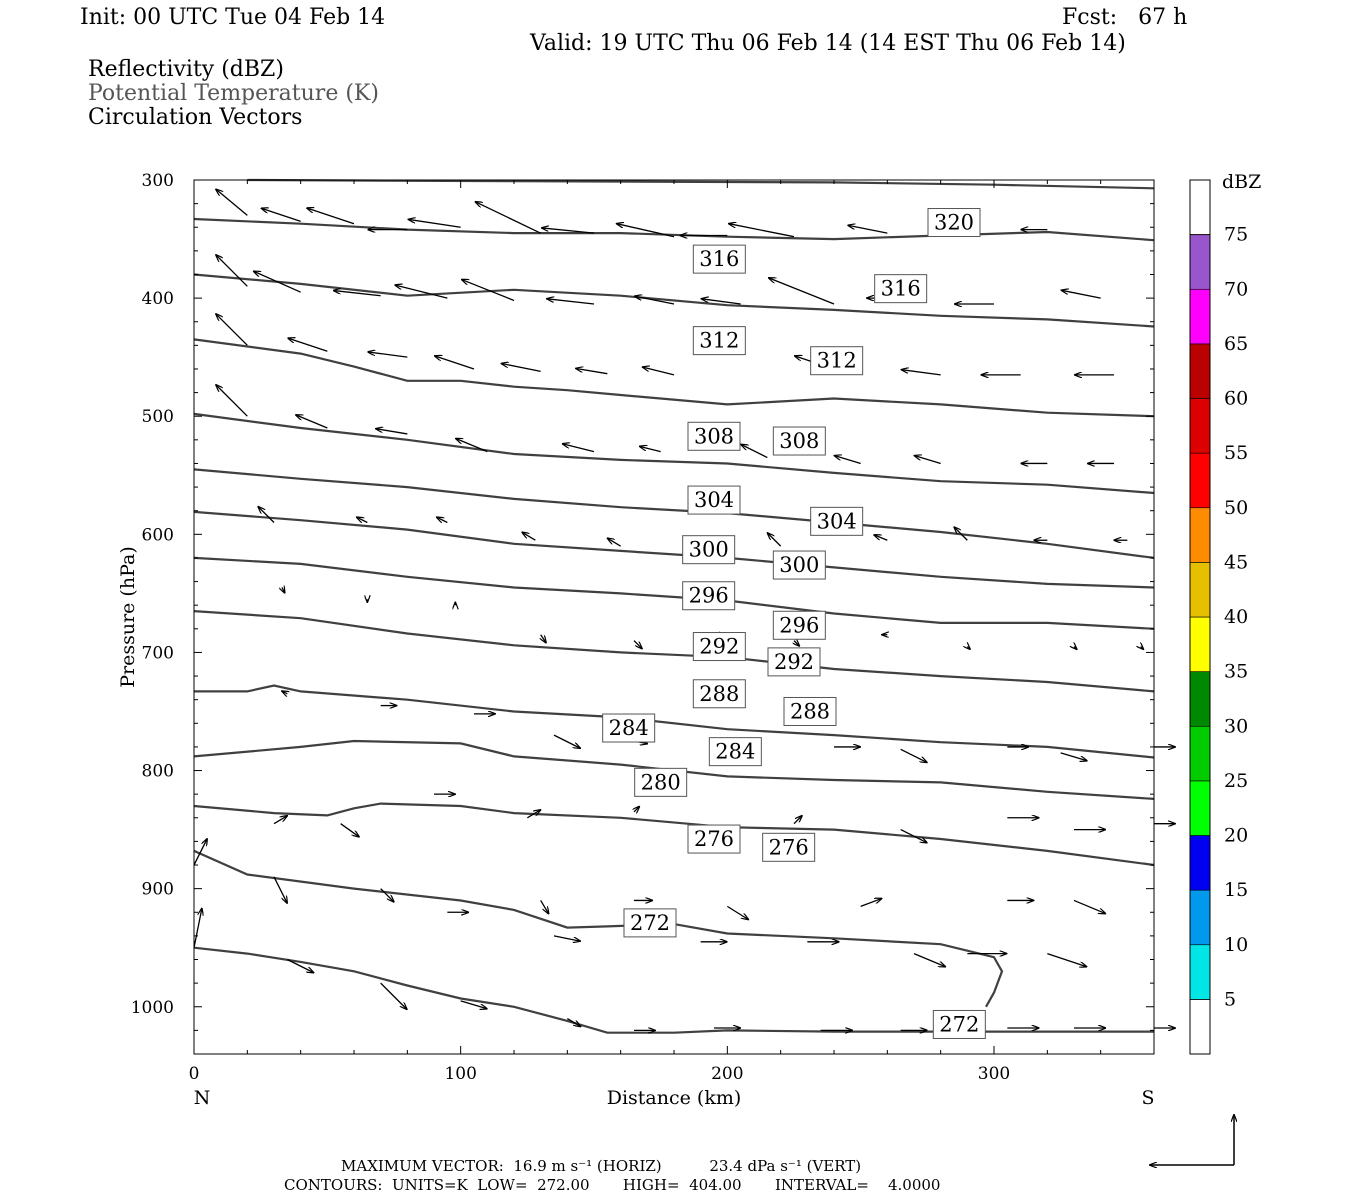 The image size is (1350, 1200). What do you see at coordinates (1236, 289) in the screenshot?
I see `colorbar-level-13: 70` at bounding box center [1236, 289].